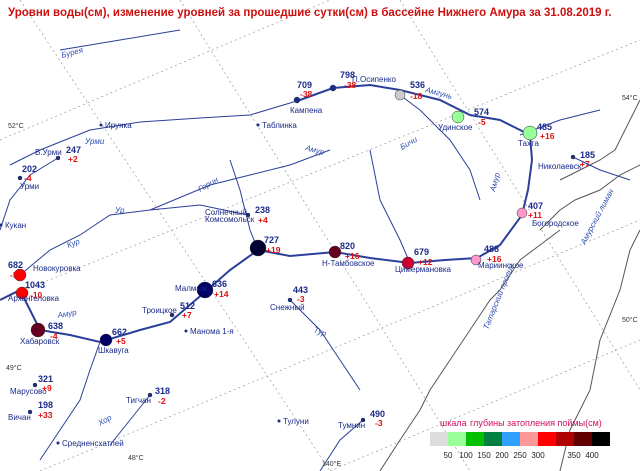 Image resolution: width=640 pixels, height=471 pixels. Describe the element at coordinates (306, 110) in the screenshot. I see `station-name: Кампена` at that location.